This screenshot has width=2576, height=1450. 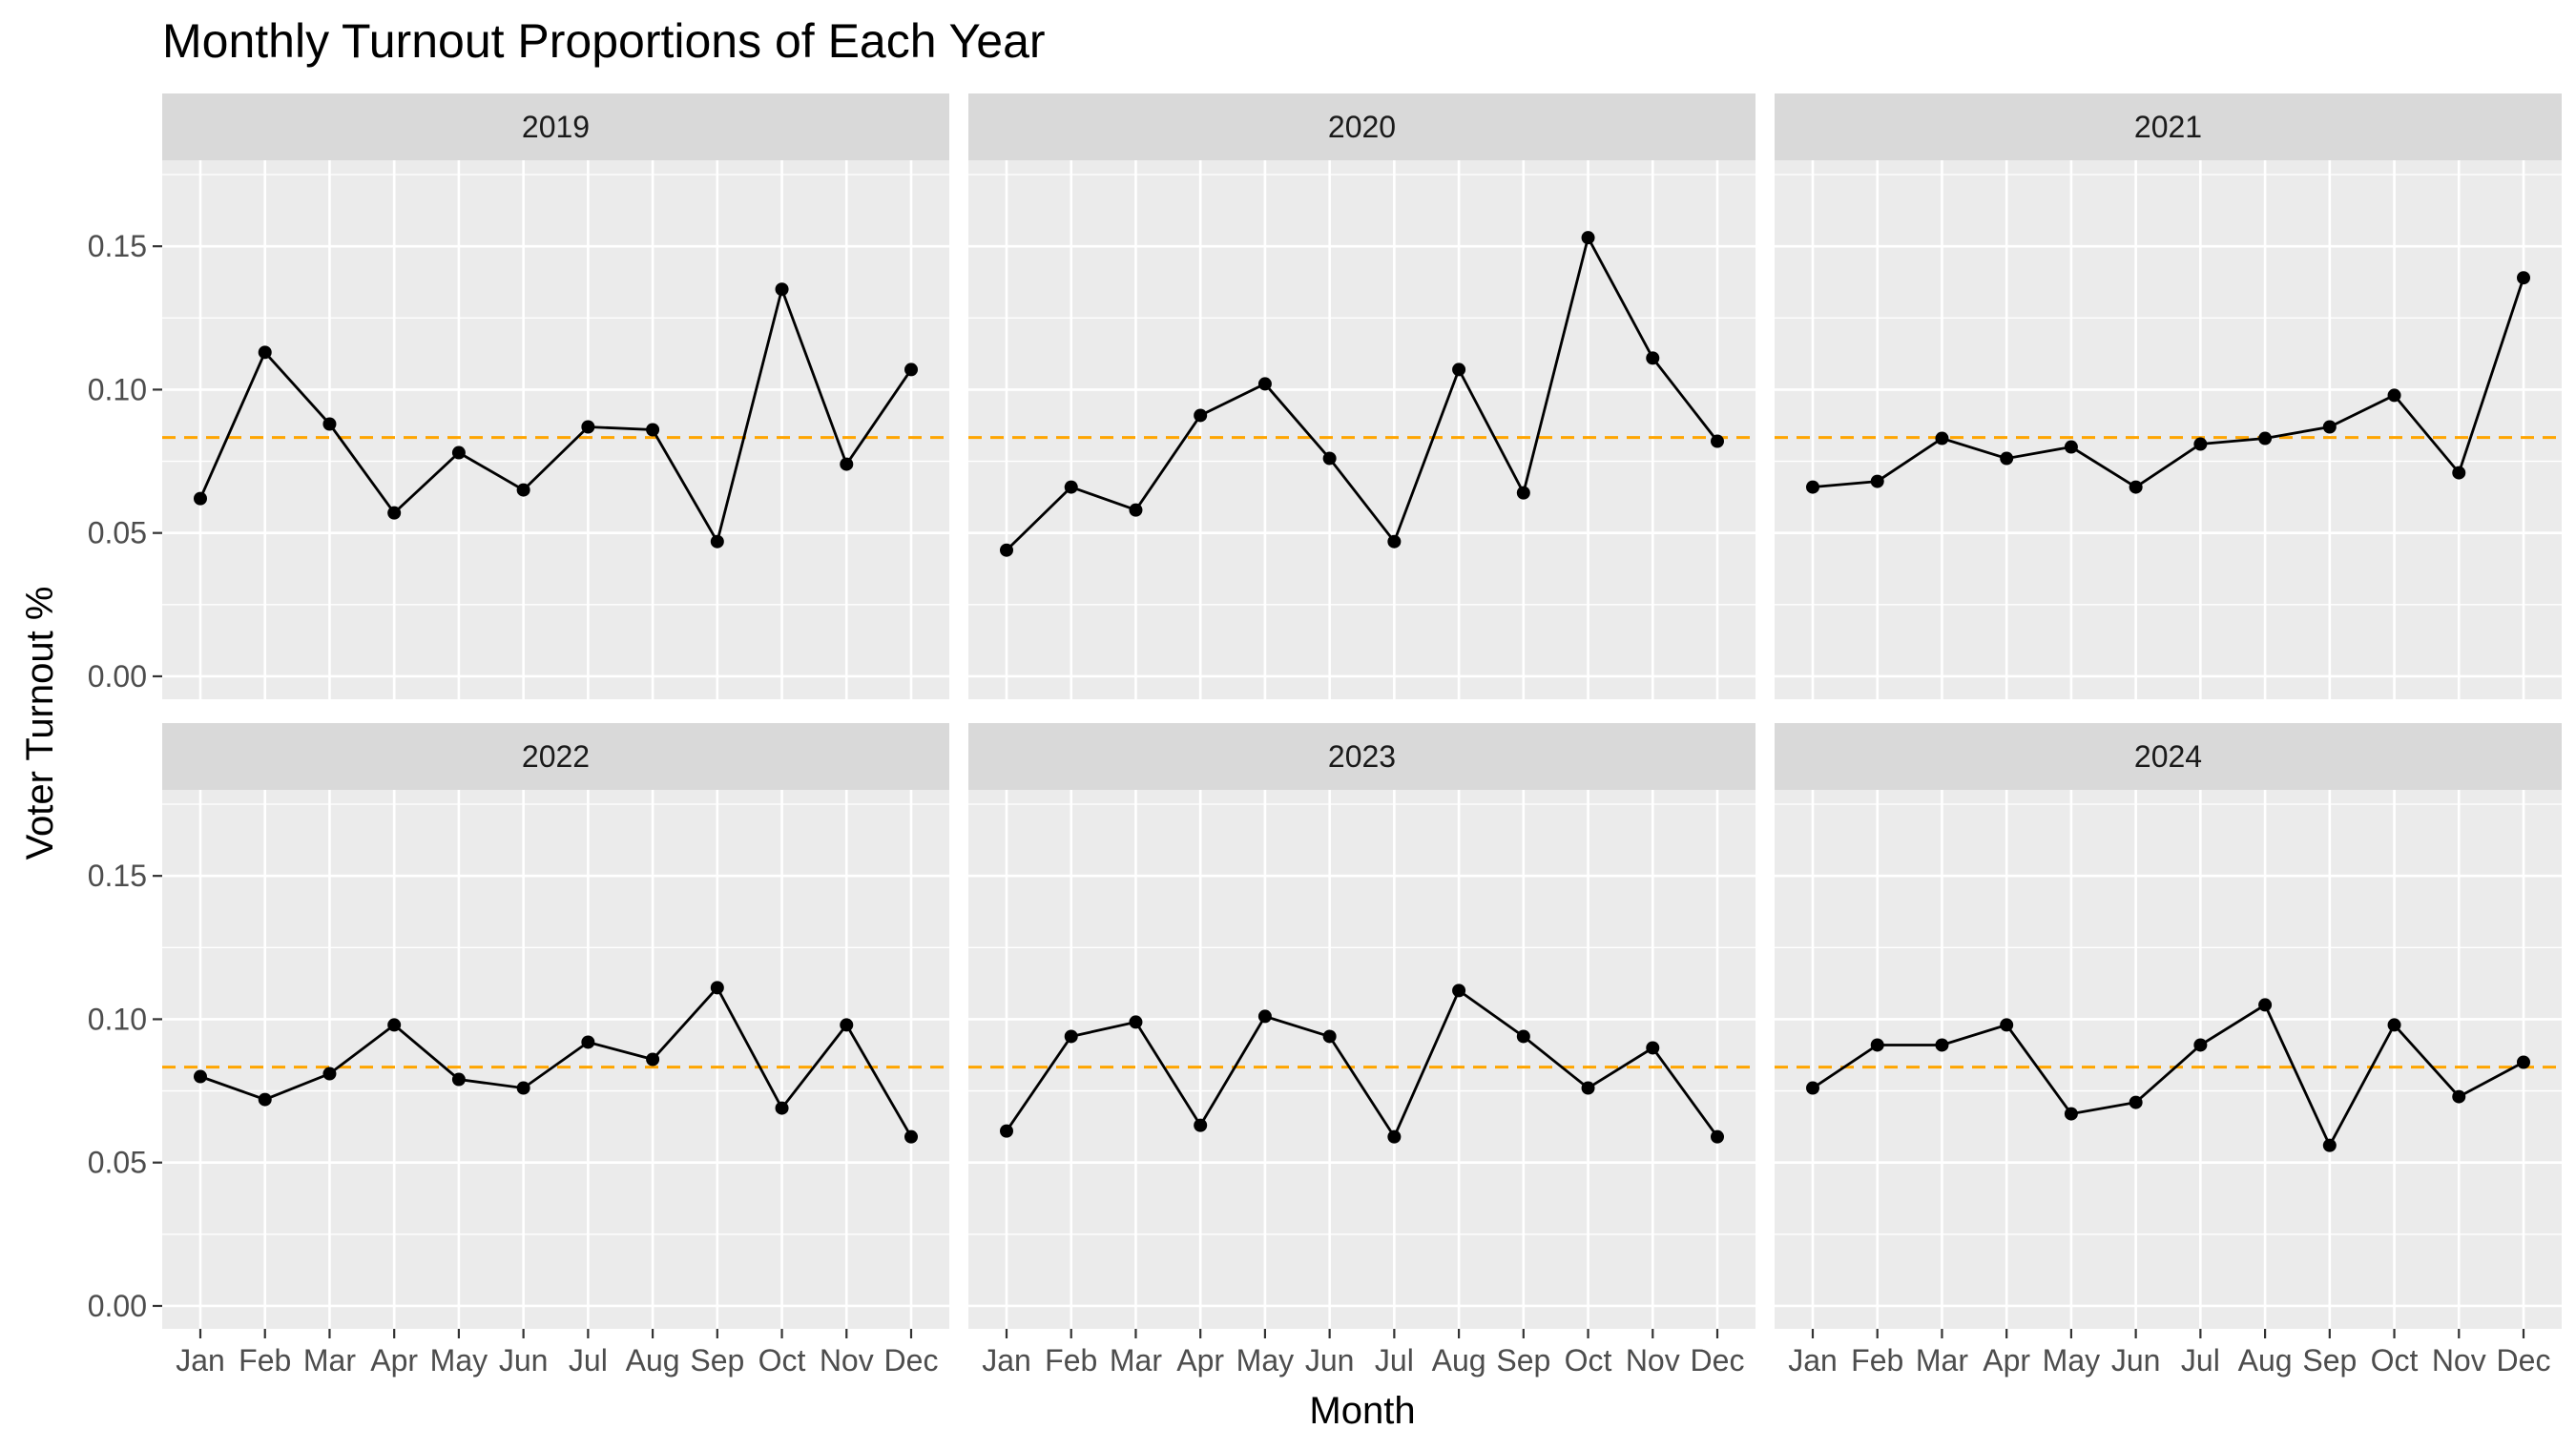 What do you see at coordinates (1588, 1360) in the screenshot?
I see `x-tick-label: Oct` at bounding box center [1588, 1360].